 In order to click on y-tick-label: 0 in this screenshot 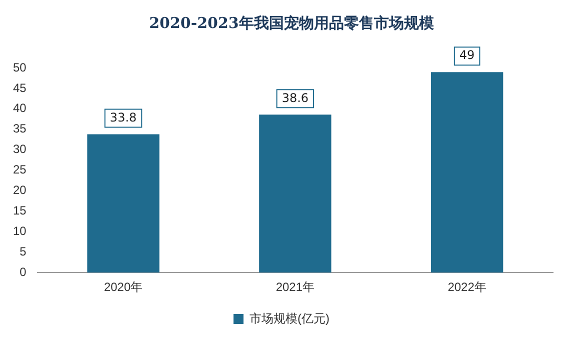, I will do `click(23, 271)`.